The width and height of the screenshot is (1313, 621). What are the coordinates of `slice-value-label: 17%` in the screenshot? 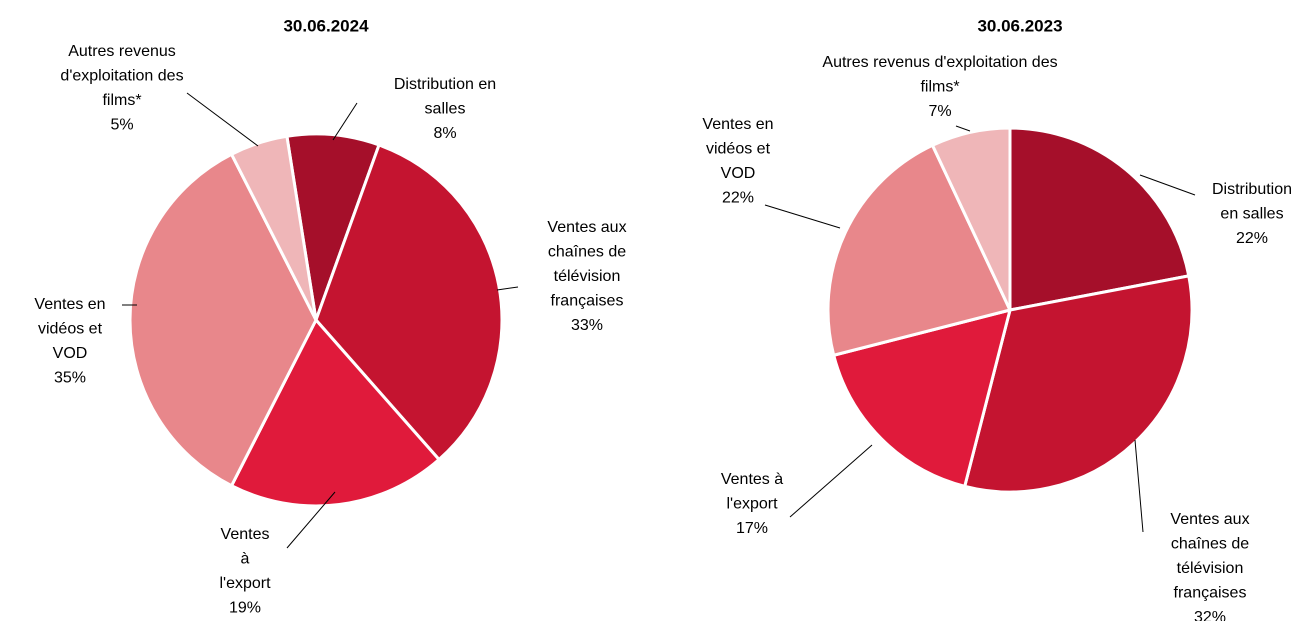 It's located at (752, 528).